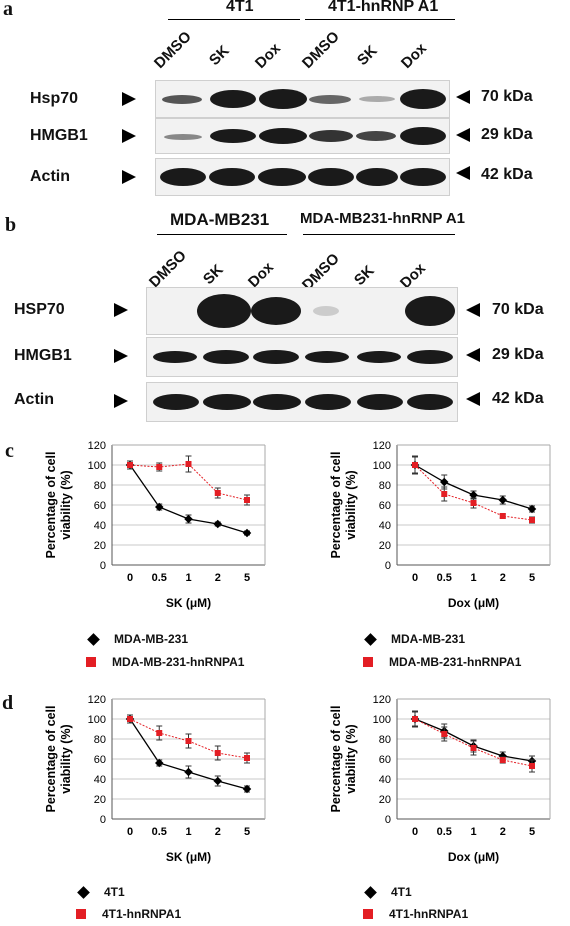  I want to click on legend-label: 4T1, so click(114, 892).